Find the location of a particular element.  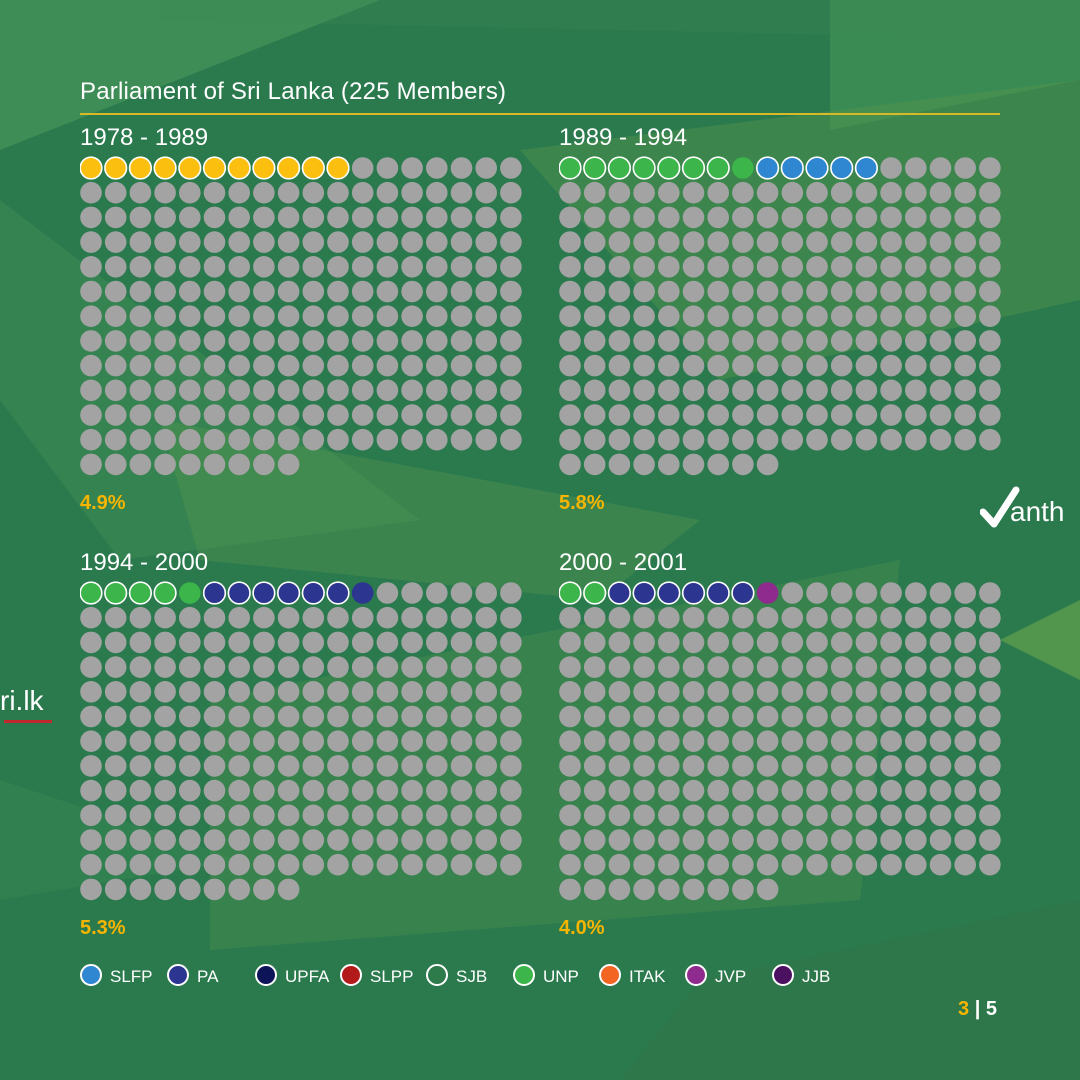

legend-swatch is located at coordinates (610, 975).